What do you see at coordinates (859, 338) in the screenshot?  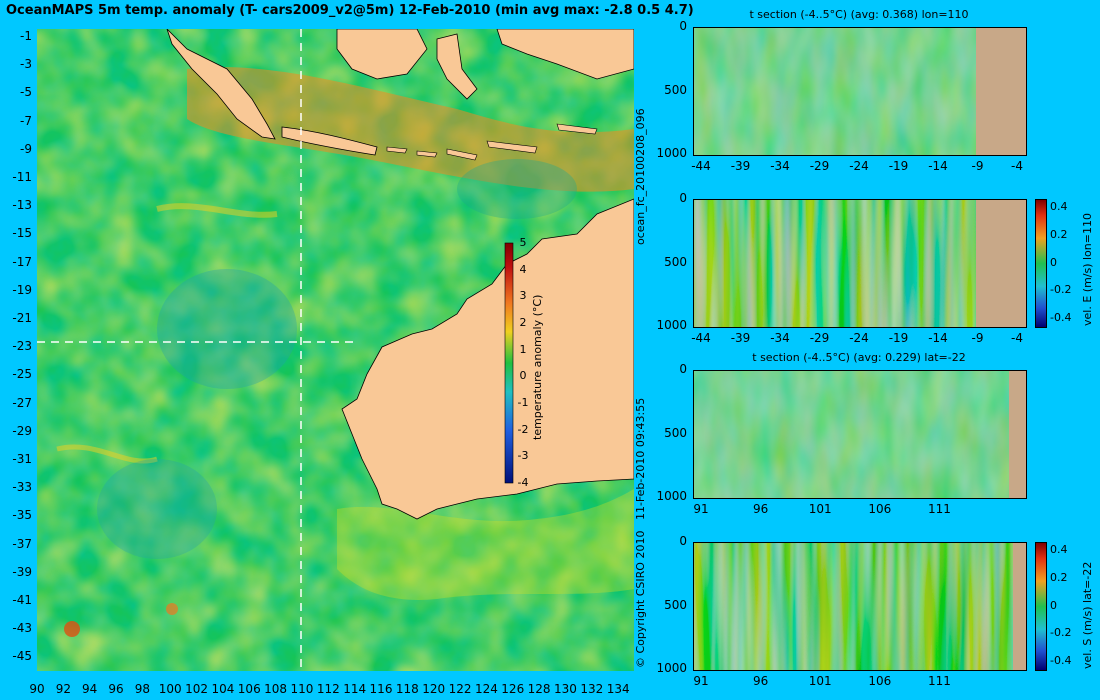 I see `section-x-tick-label: -24` at bounding box center [859, 338].